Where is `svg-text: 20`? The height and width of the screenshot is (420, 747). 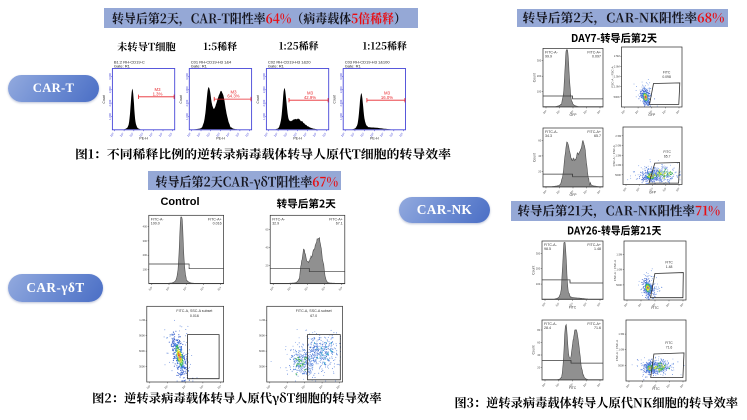
svg-text: 20 is located at coordinates (267, 266).